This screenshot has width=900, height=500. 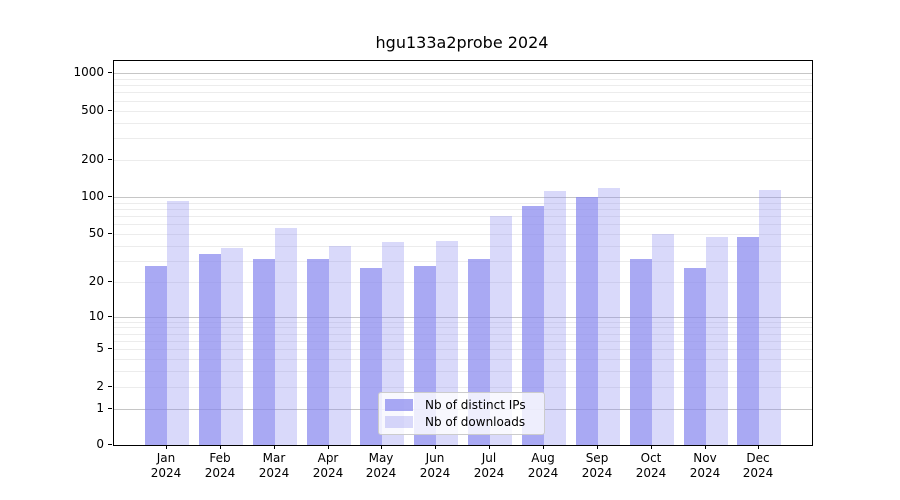 I want to click on y-tick-label: 200, so click(x=92, y=159).